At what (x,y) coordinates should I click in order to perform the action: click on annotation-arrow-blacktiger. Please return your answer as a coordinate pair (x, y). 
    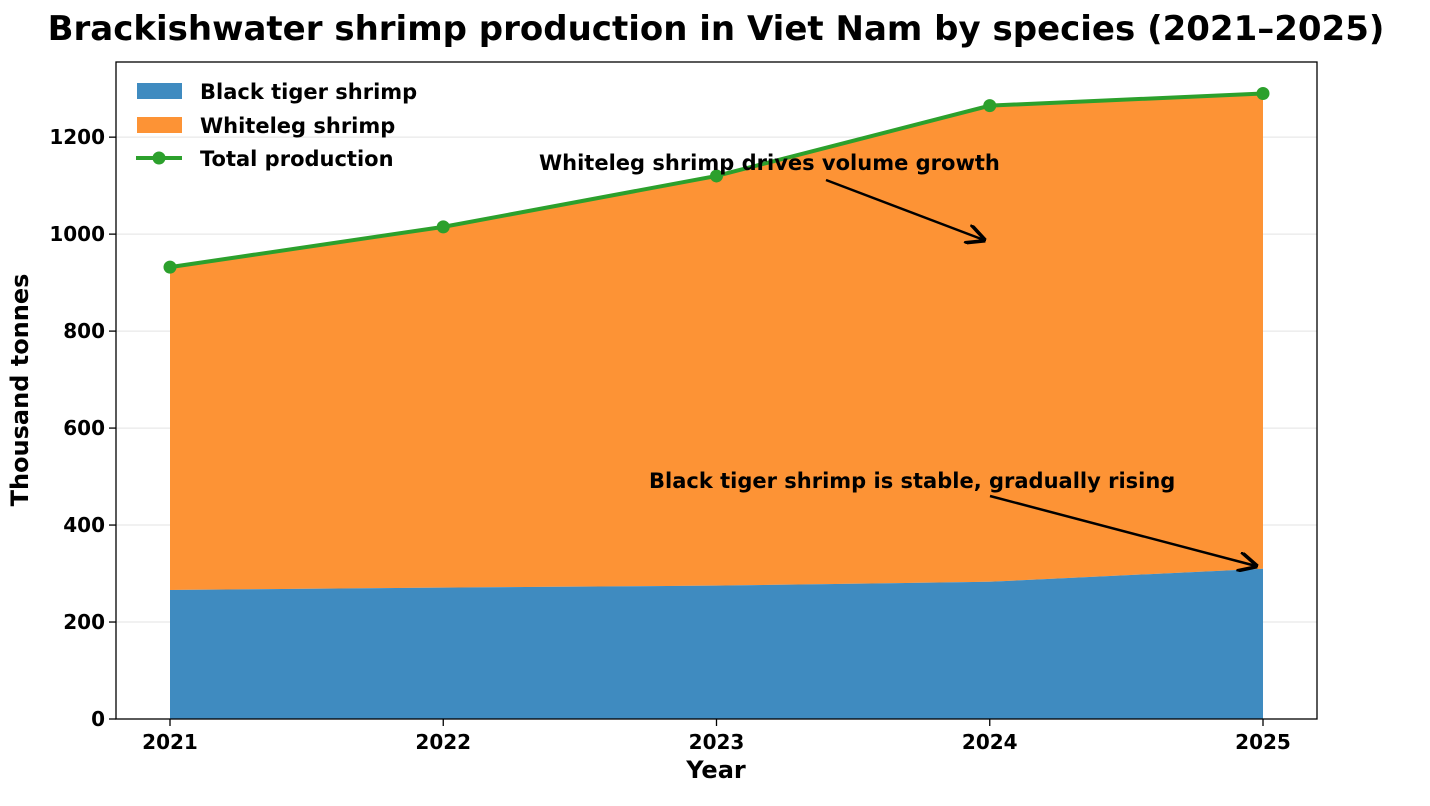
    Looking at the image, I should click on (1122, 530).